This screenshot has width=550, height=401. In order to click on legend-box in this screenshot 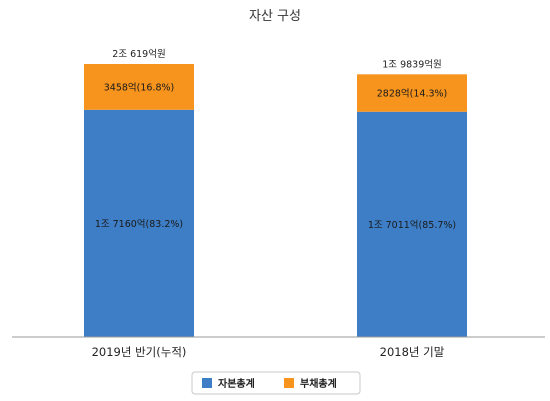, I will do `click(276, 383)`.